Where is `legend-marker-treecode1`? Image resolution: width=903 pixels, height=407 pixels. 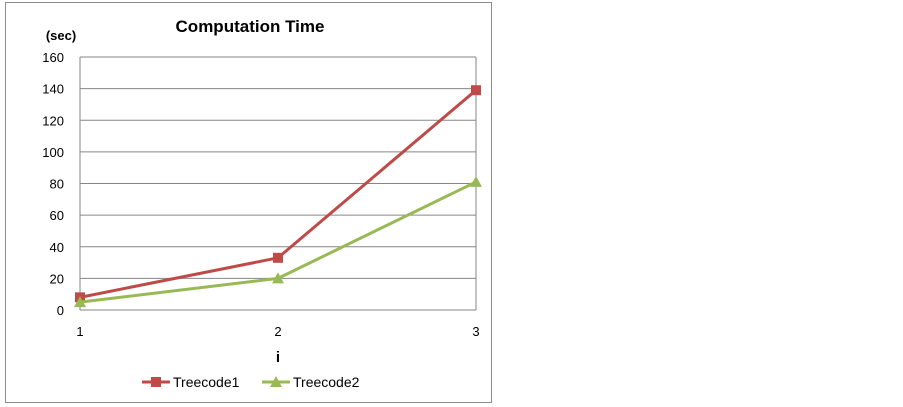
legend-marker-treecode1 is located at coordinates (156, 382).